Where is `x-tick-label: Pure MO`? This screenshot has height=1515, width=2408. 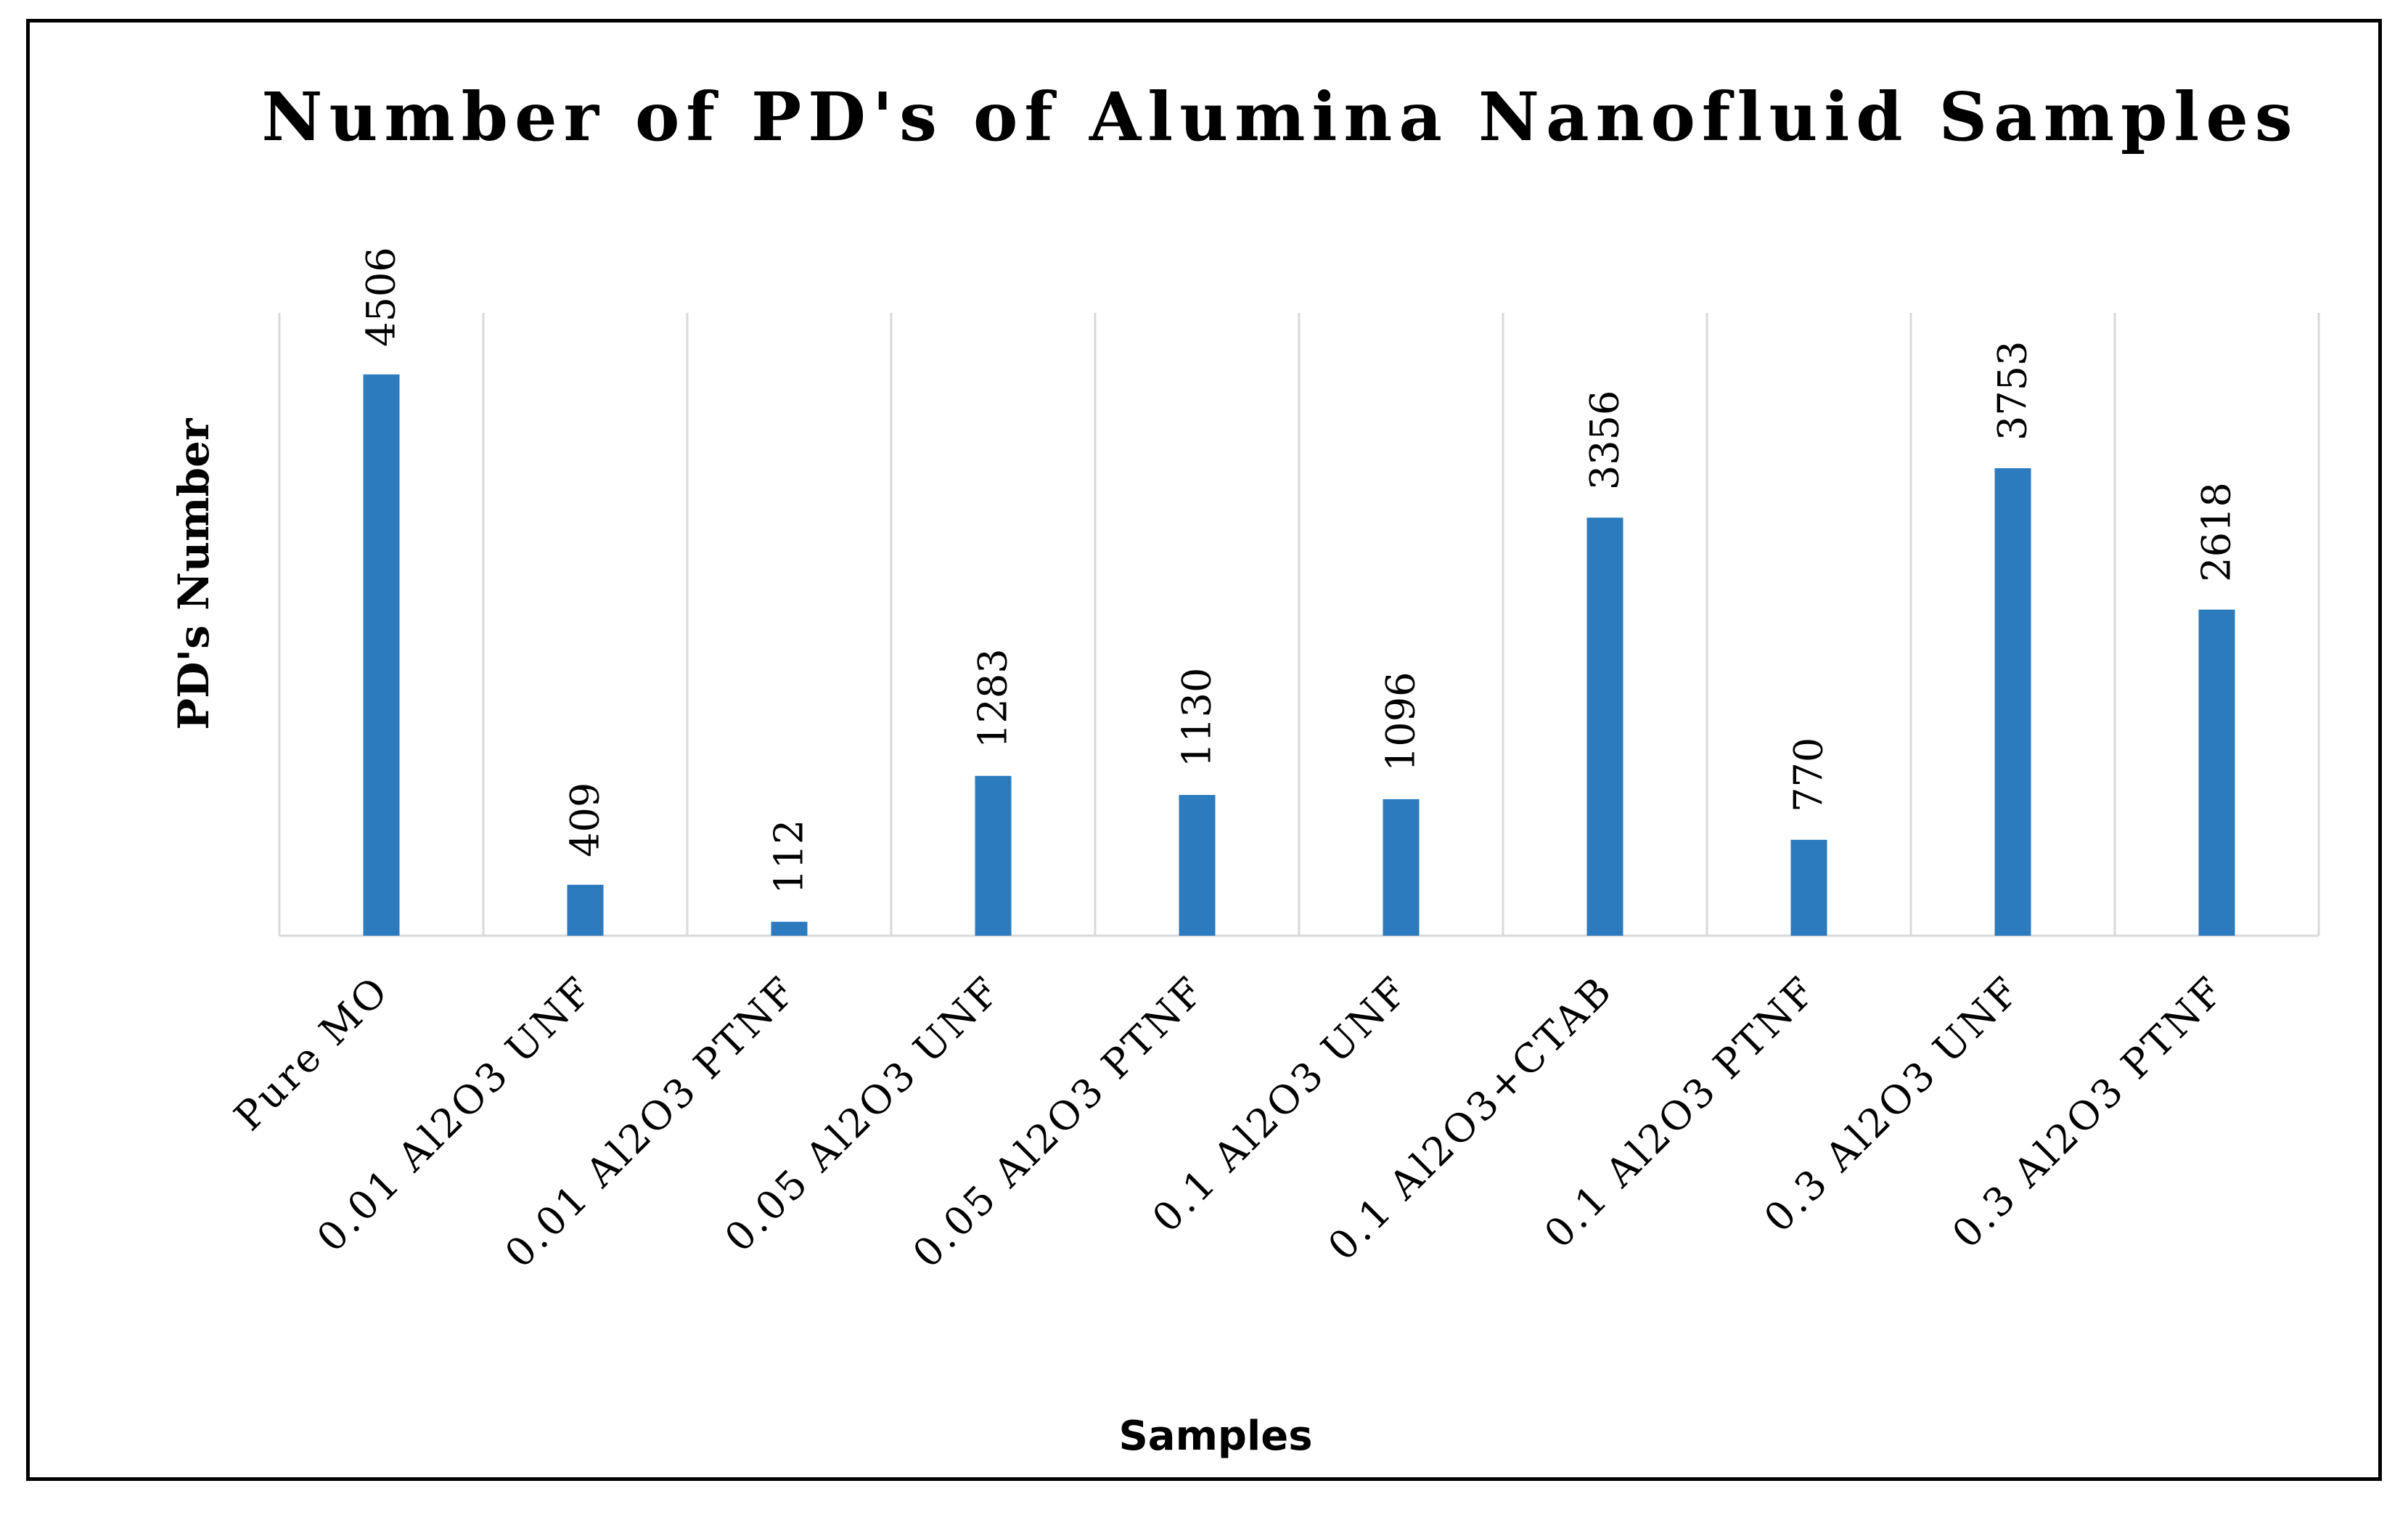 x-tick-label: Pure MO is located at coordinates (312, 1054).